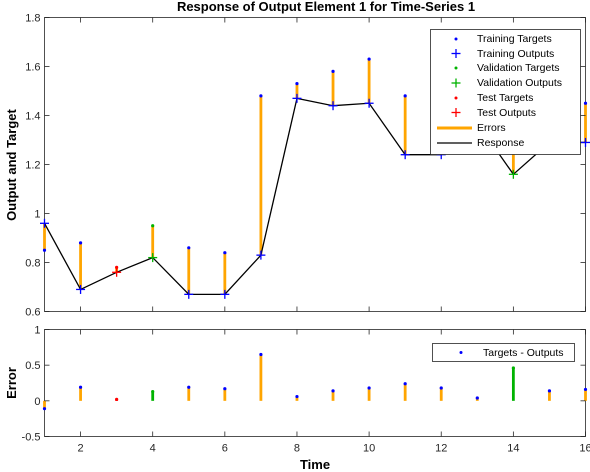 The height and width of the screenshot is (472, 590). What do you see at coordinates (81, 449) in the screenshot?
I see `bottom-x-tick-label-0: 2` at bounding box center [81, 449].